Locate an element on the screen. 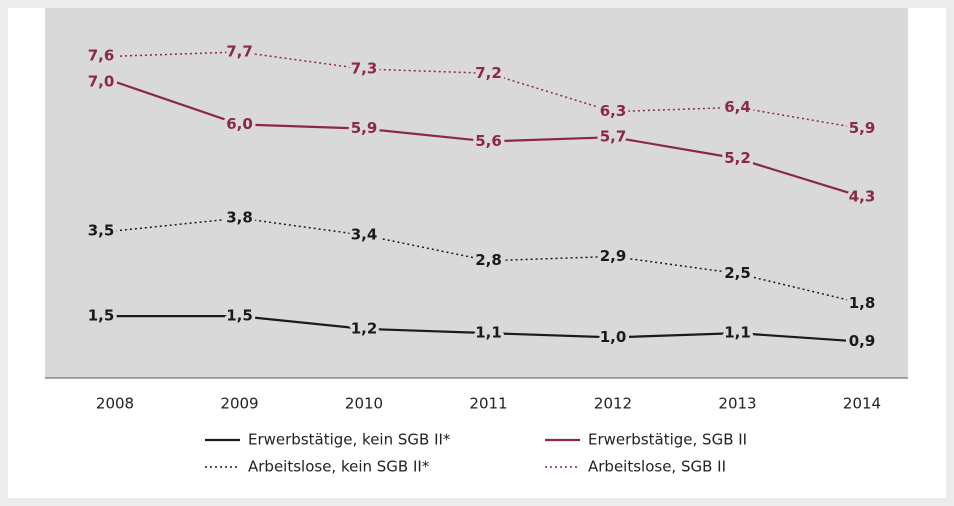  value-label: 5,7 is located at coordinates (613, 137).